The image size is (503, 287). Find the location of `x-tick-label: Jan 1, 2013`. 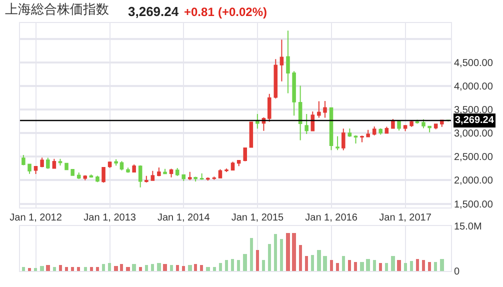

x-tick-label: Jan 1, 2013 is located at coordinates (110, 218).